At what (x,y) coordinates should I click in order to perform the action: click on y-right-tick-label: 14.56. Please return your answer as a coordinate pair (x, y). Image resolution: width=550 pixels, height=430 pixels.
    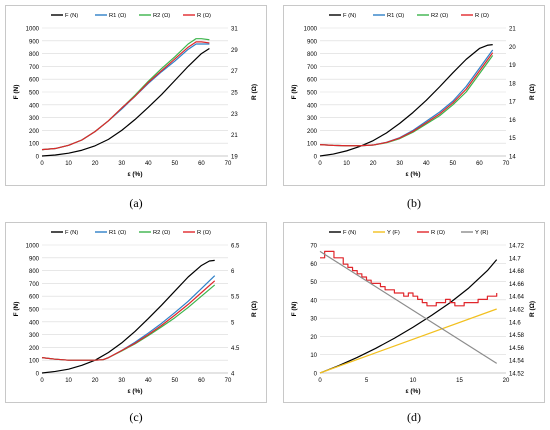
    Looking at the image, I should click on (517, 349).